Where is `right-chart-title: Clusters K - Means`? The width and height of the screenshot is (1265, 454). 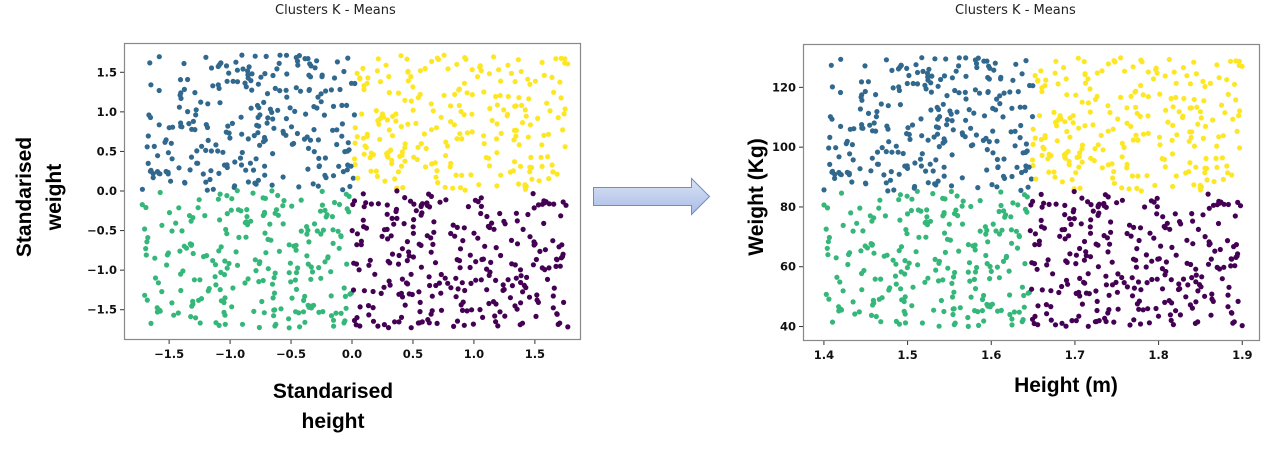 right-chart-title: Clusters K - Means is located at coordinates (1015, 10).